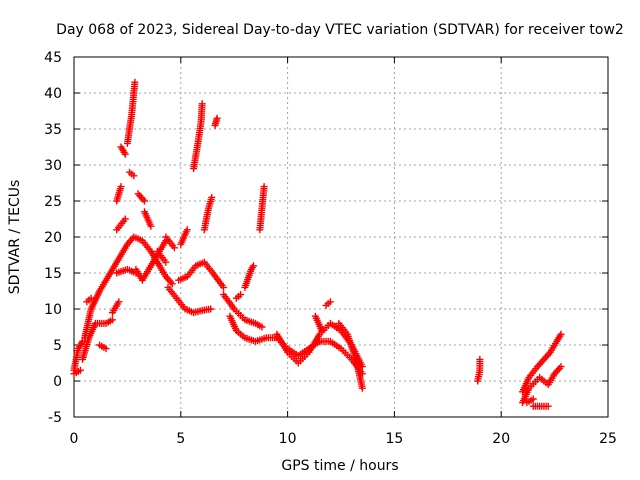 This screenshot has height=480, width=640. Describe the element at coordinates (55, 418) in the screenshot. I see `y-tick-label: -5` at that location.